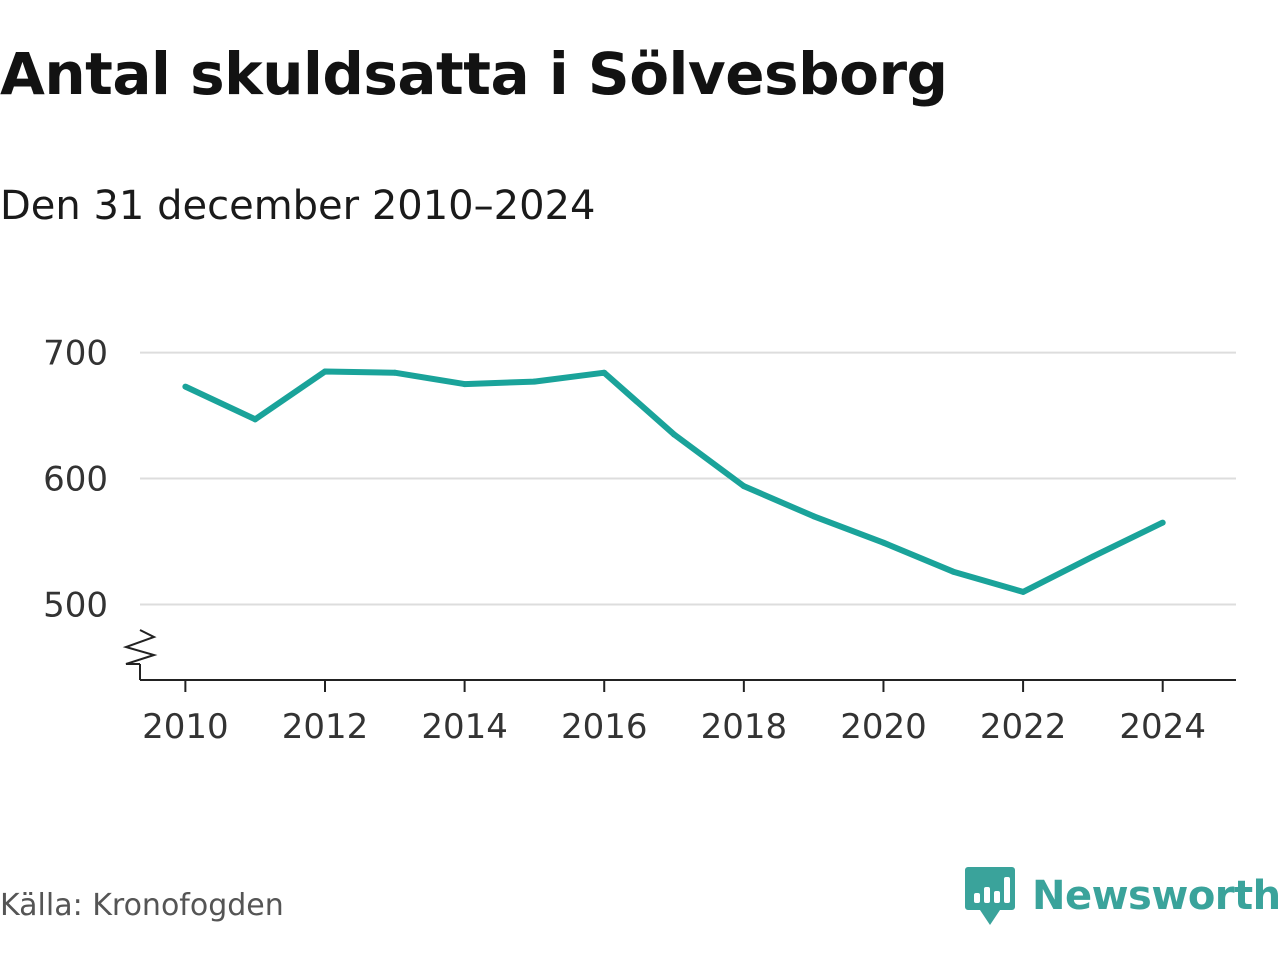 This screenshot has height=960, width=1280. Describe the element at coordinates (1162, 727) in the screenshot. I see `x-tick-label: 2024` at that location.